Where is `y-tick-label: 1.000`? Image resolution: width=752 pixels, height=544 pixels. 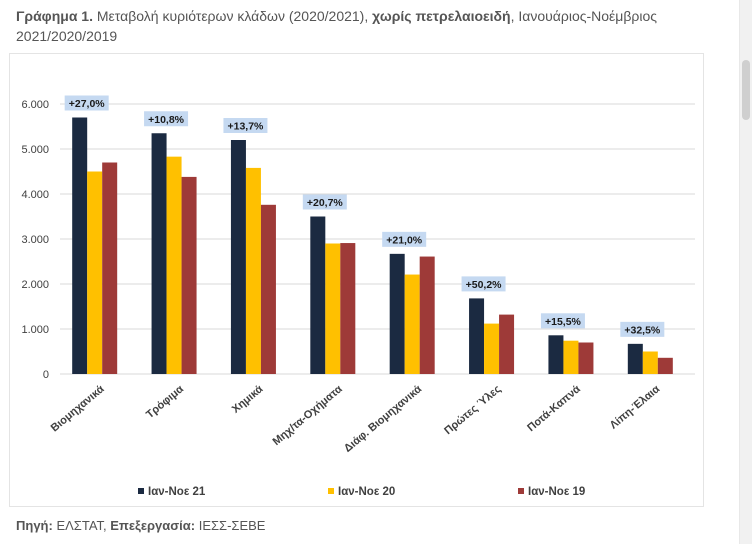 y-tick-label: 1.000 is located at coordinates (35, 330).